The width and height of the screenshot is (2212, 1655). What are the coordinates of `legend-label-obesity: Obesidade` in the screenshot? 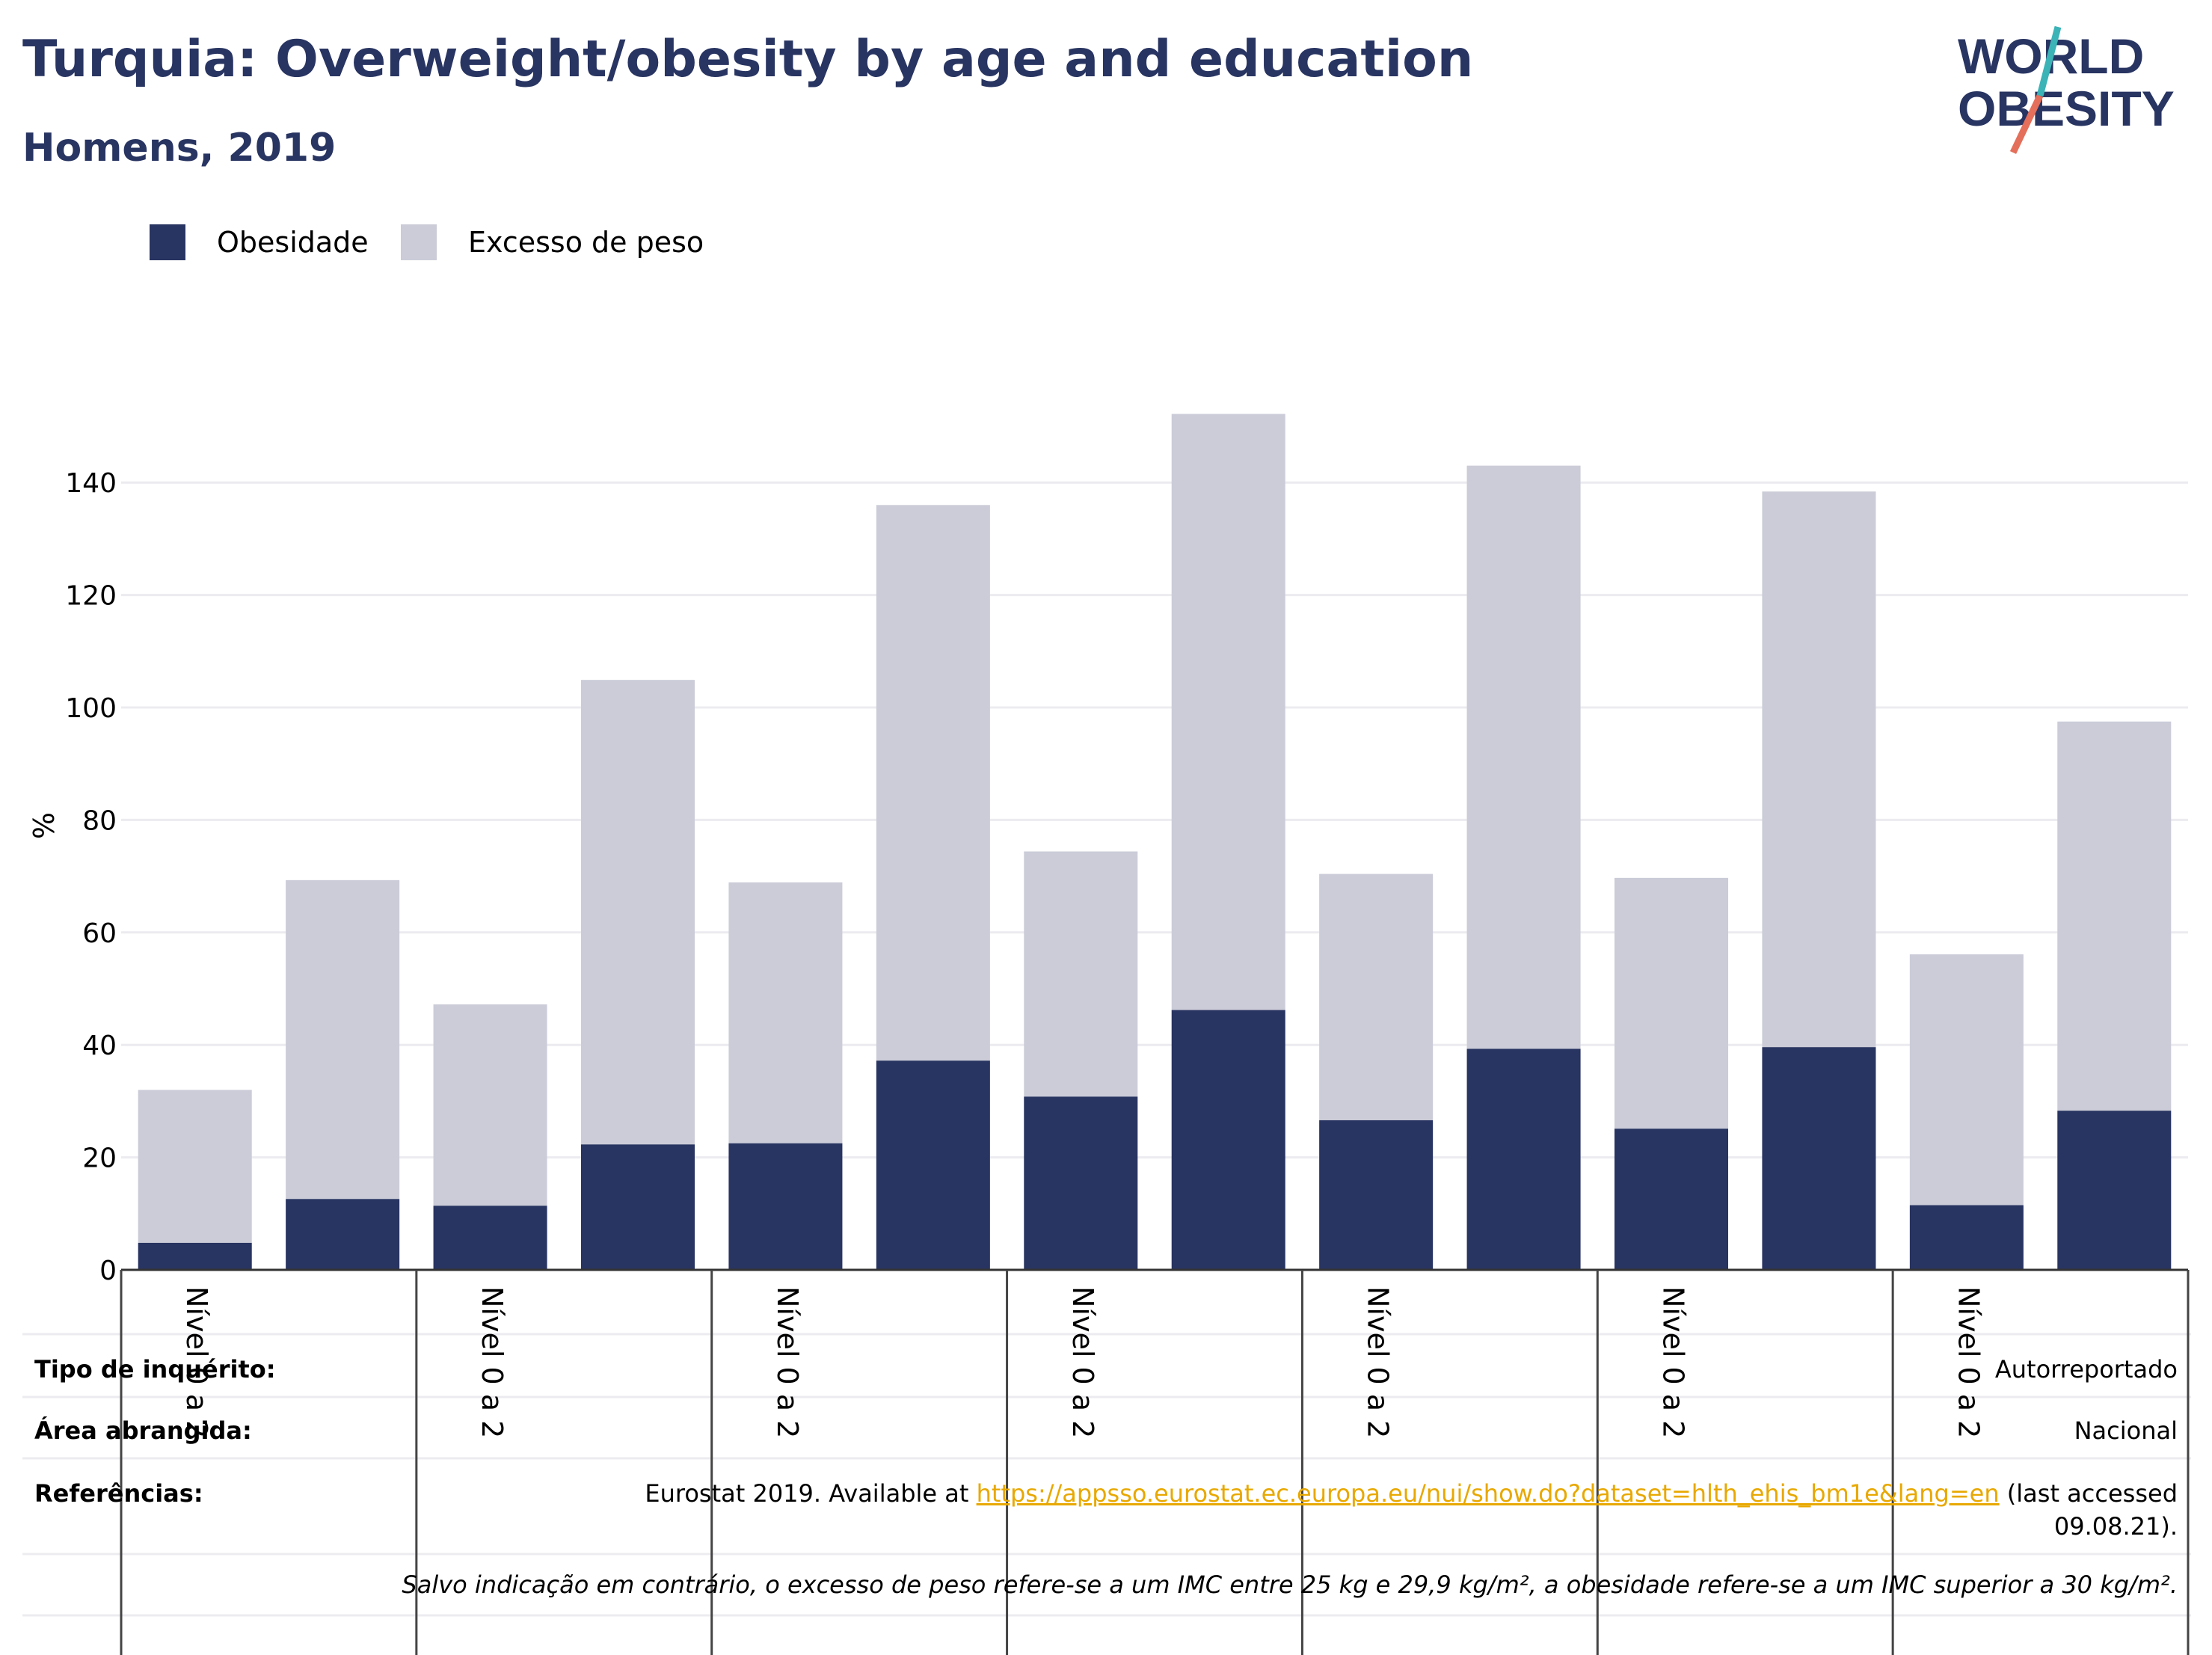 It's located at (293, 242).